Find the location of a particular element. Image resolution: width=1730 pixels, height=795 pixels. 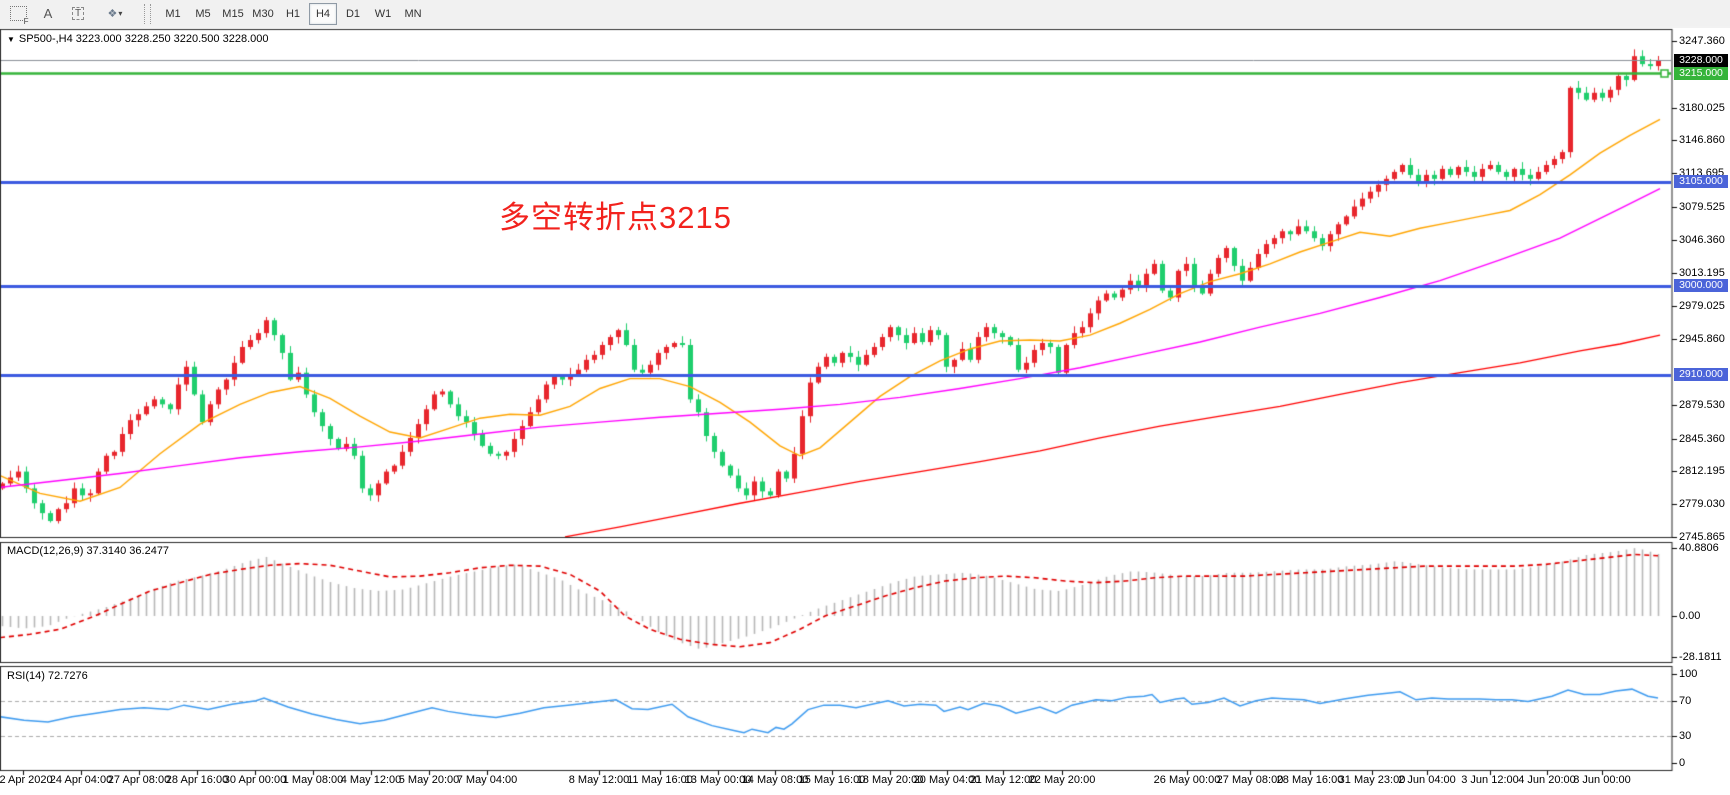

price-level-badge: 3000.000 is located at coordinates (1701, 286).